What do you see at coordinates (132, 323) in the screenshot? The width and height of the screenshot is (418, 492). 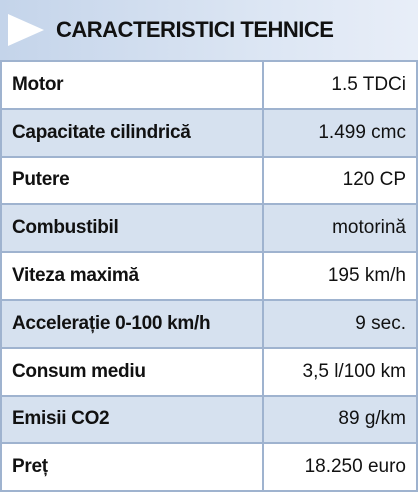 I see `spec-label: Accelerație 0-100 km/h` at bounding box center [132, 323].